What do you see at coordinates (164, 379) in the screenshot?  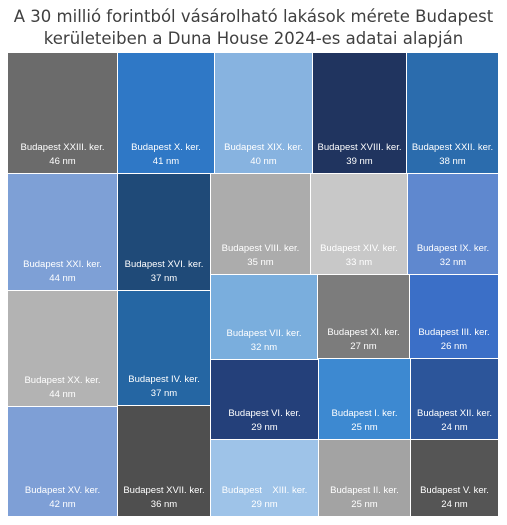 I see `tile-name: Budapest IV. ker.` at bounding box center [164, 379].